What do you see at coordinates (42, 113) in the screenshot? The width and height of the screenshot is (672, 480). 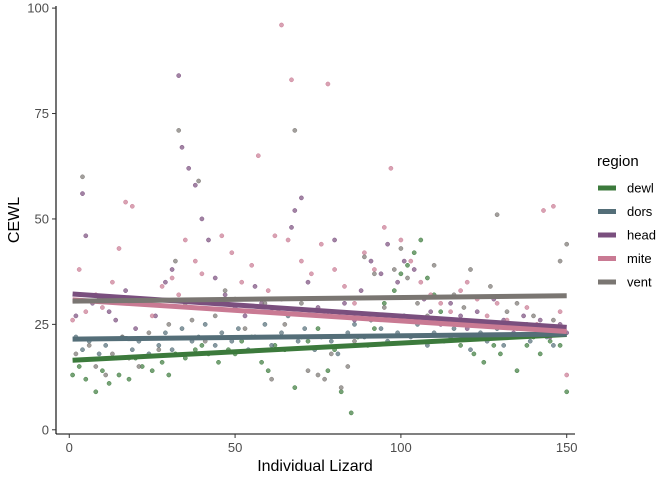 I see `y-tick-label: 75` at bounding box center [42, 113].